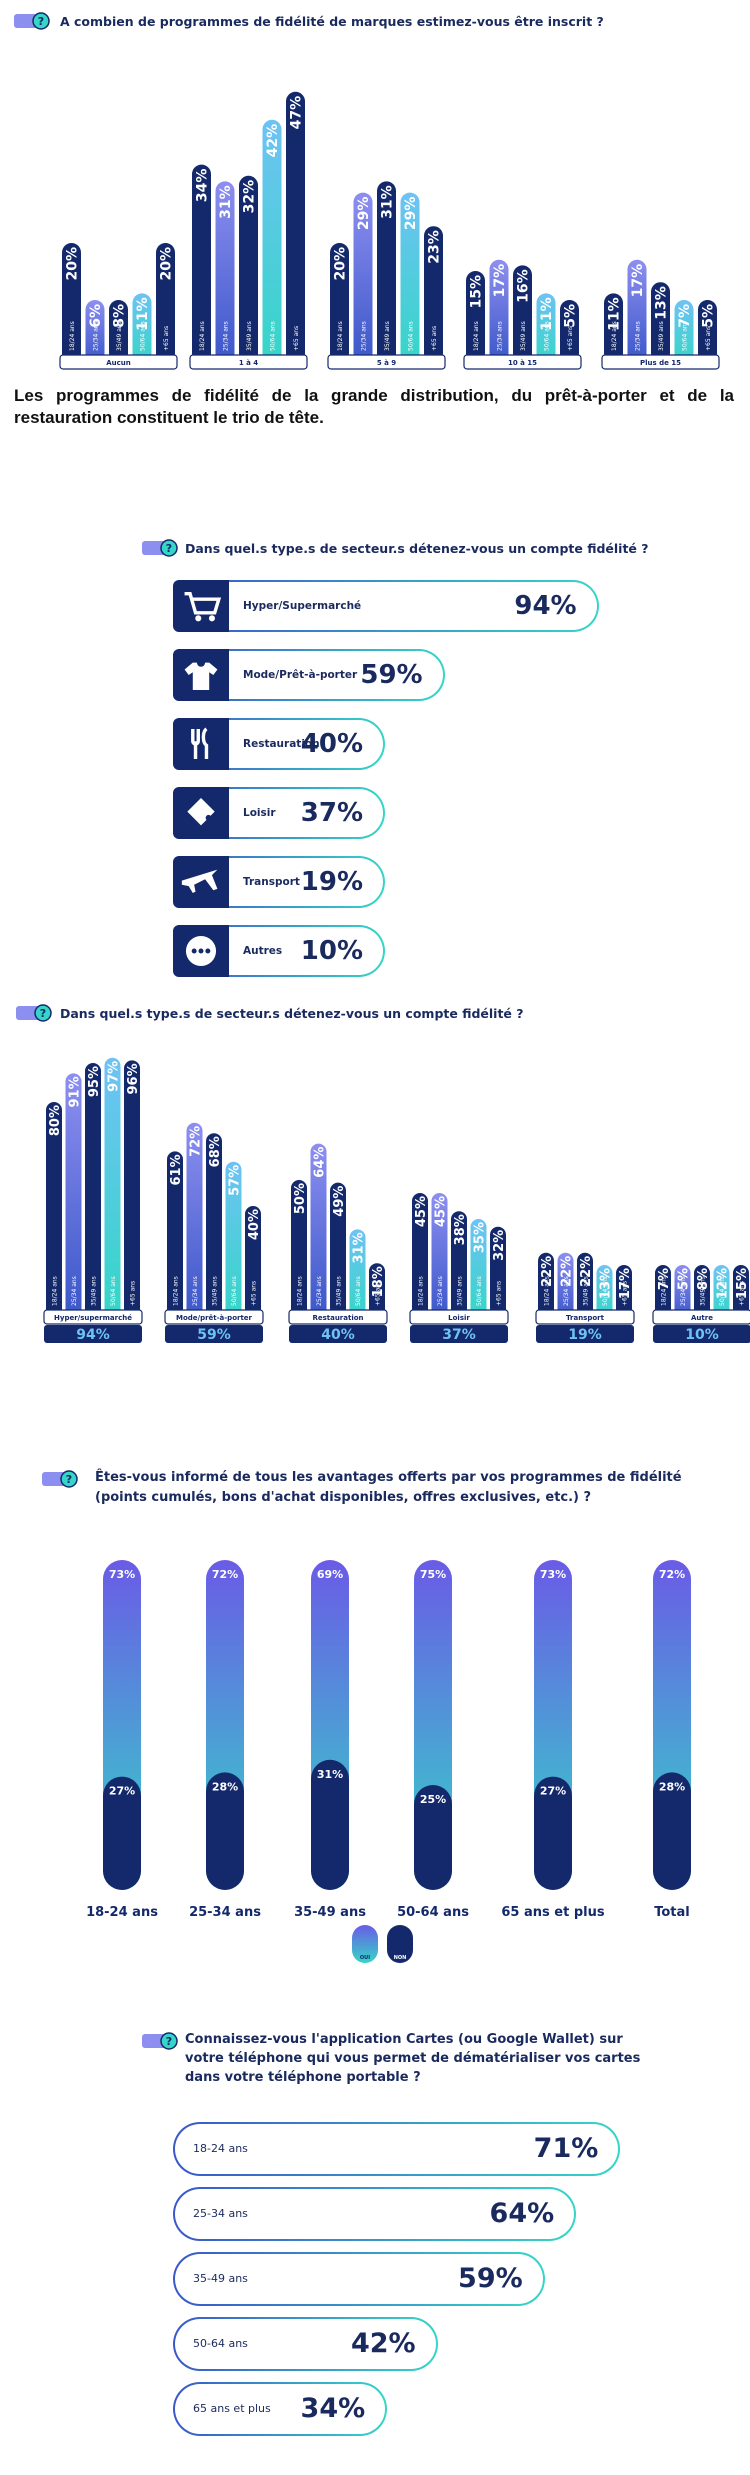 The image size is (750, 2475). Describe the element at coordinates (143, 314) in the screenshot. I see `bar-value-label: 11%` at that location.